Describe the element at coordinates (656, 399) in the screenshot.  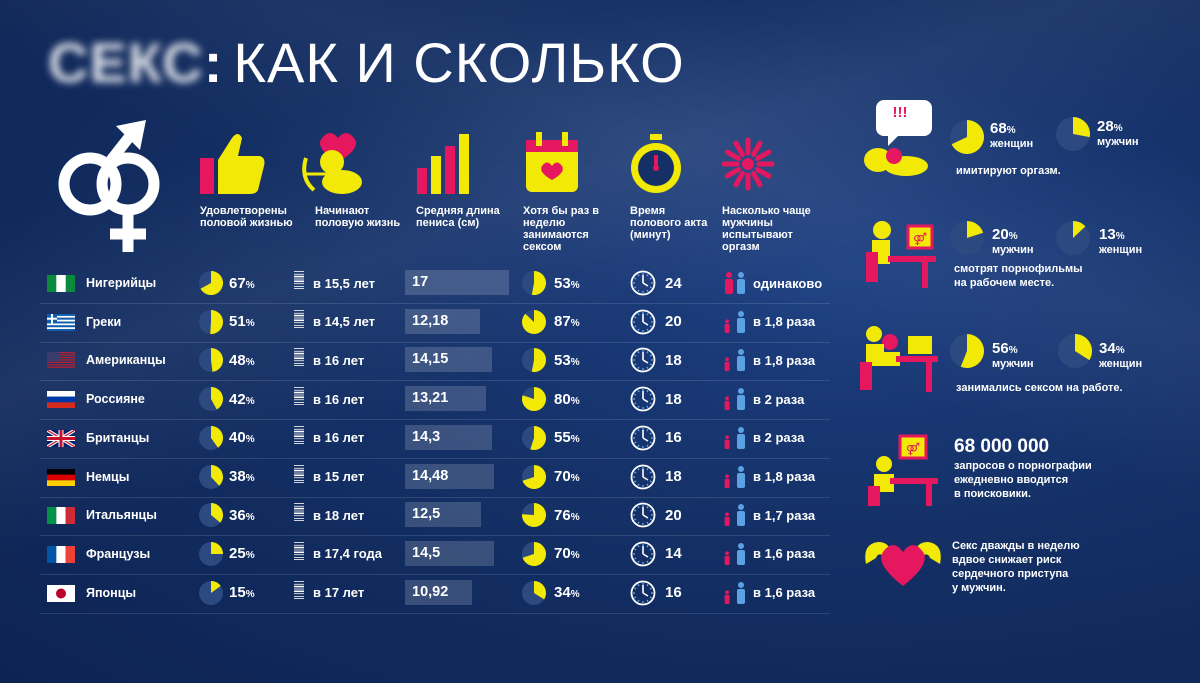
I see `time-cell: 18` at that location.